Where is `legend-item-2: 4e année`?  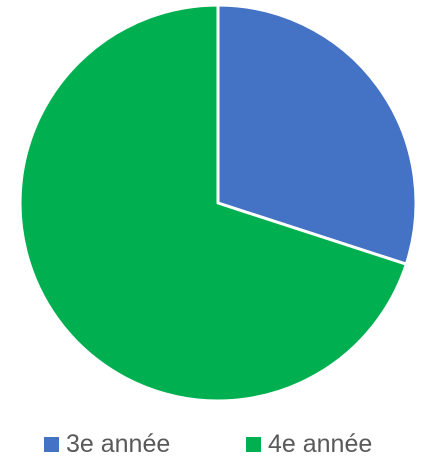 legend-item-2: 4e année is located at coordinates (309, 444).